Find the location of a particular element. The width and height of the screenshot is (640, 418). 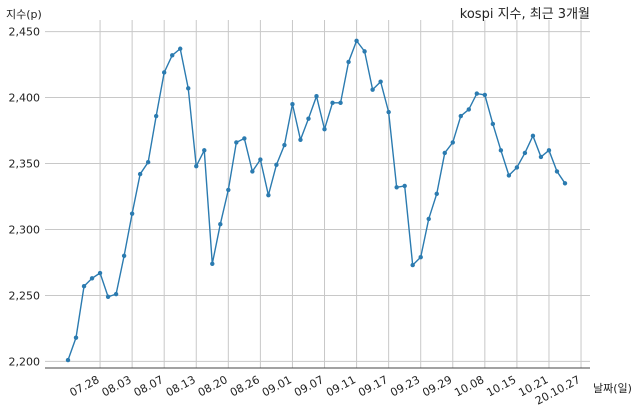

y-tick-label: 2,200 is located at coordinates (25, 361).